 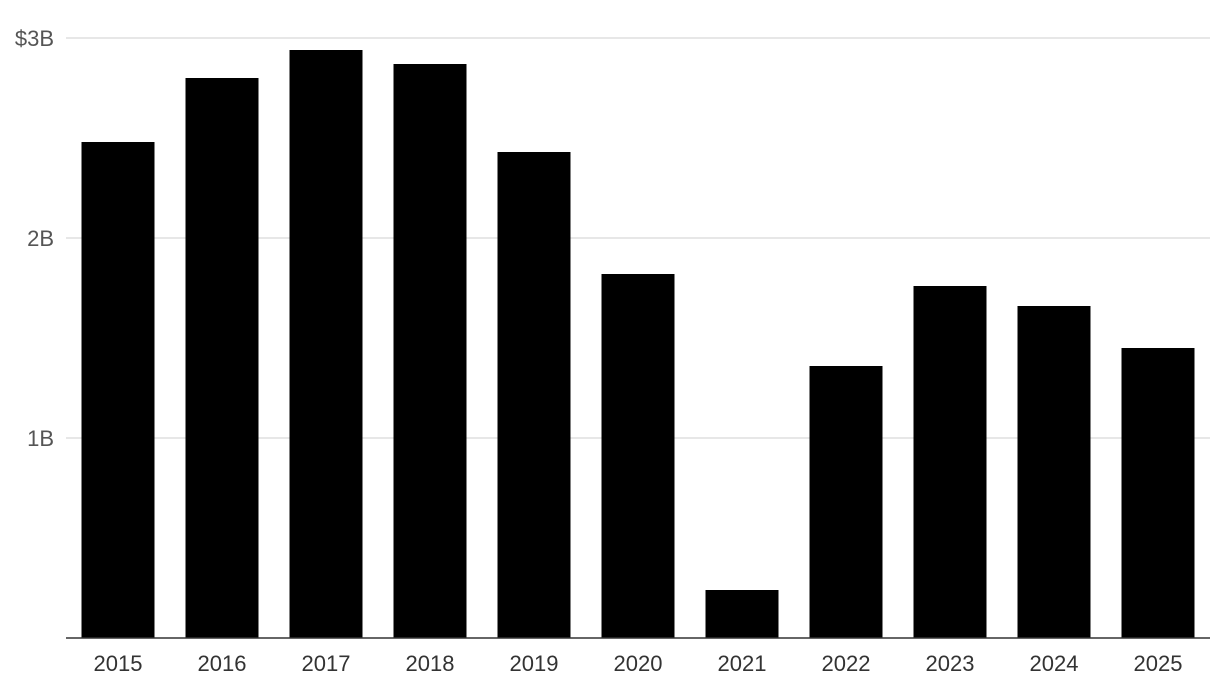 I want to click on x-tick-label-2016: 2016, so click(x=222, y=663).